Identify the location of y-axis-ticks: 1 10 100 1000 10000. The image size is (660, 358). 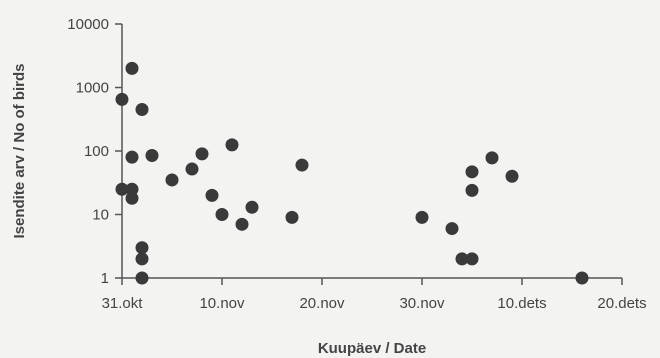
(94, 151).